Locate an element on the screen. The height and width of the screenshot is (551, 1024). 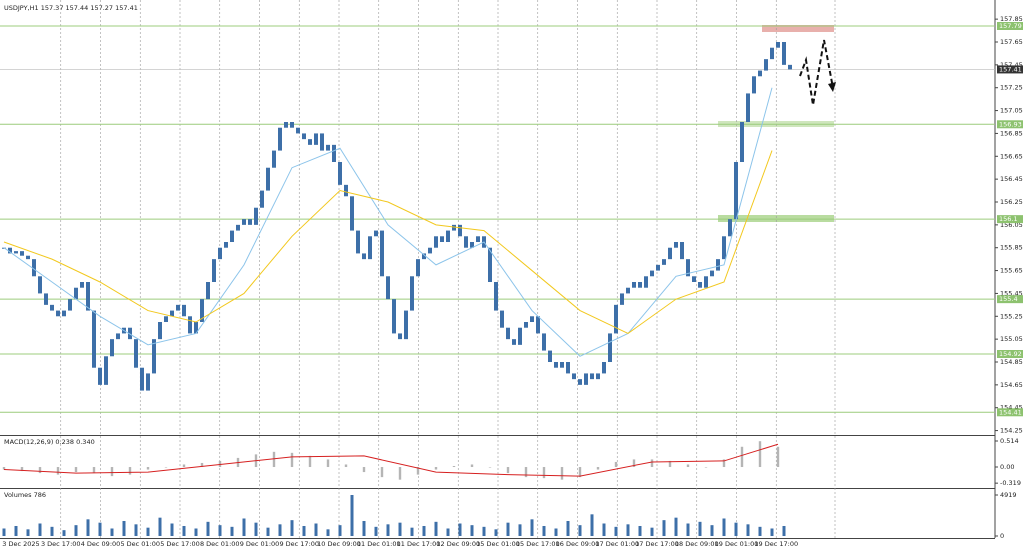
y-tick-label: 154.85 is located at coordinates (1011, 362).